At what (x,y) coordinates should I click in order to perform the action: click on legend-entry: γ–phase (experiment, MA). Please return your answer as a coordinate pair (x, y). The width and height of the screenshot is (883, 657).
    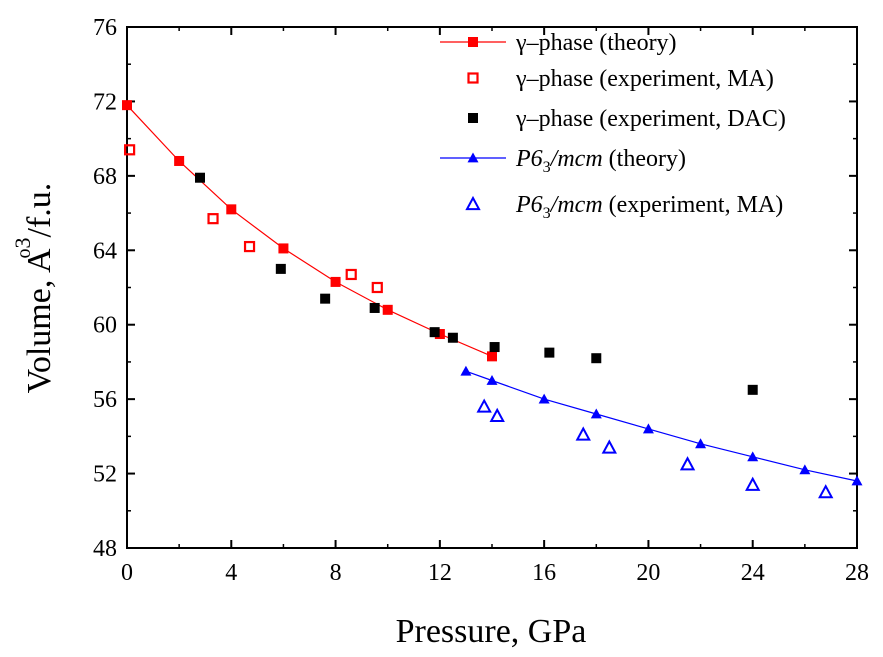
    Looking at the image, I should click on (620, 79).